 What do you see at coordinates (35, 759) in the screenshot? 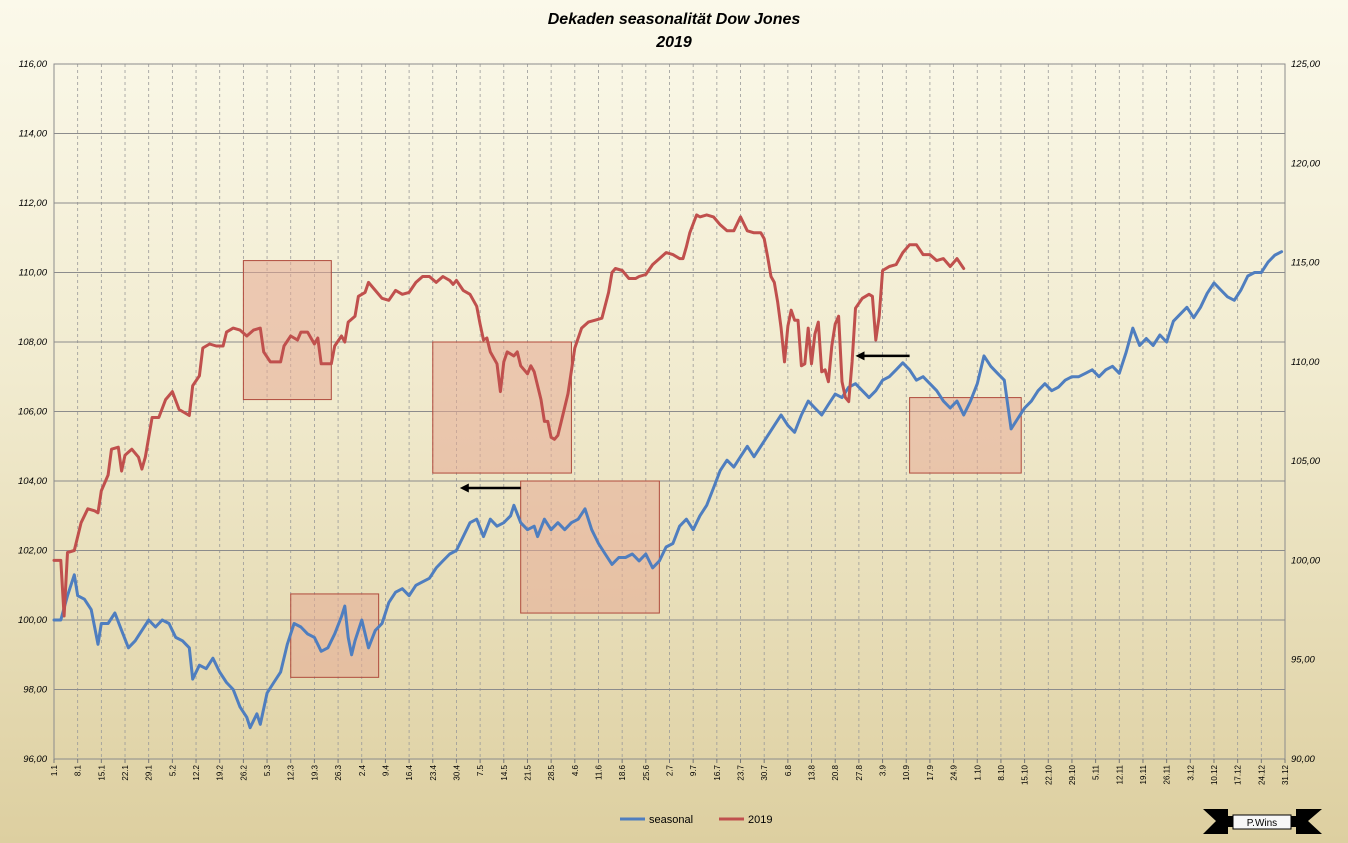
I see `y-left-tick: 96,00` at bounding box center [35, 759].